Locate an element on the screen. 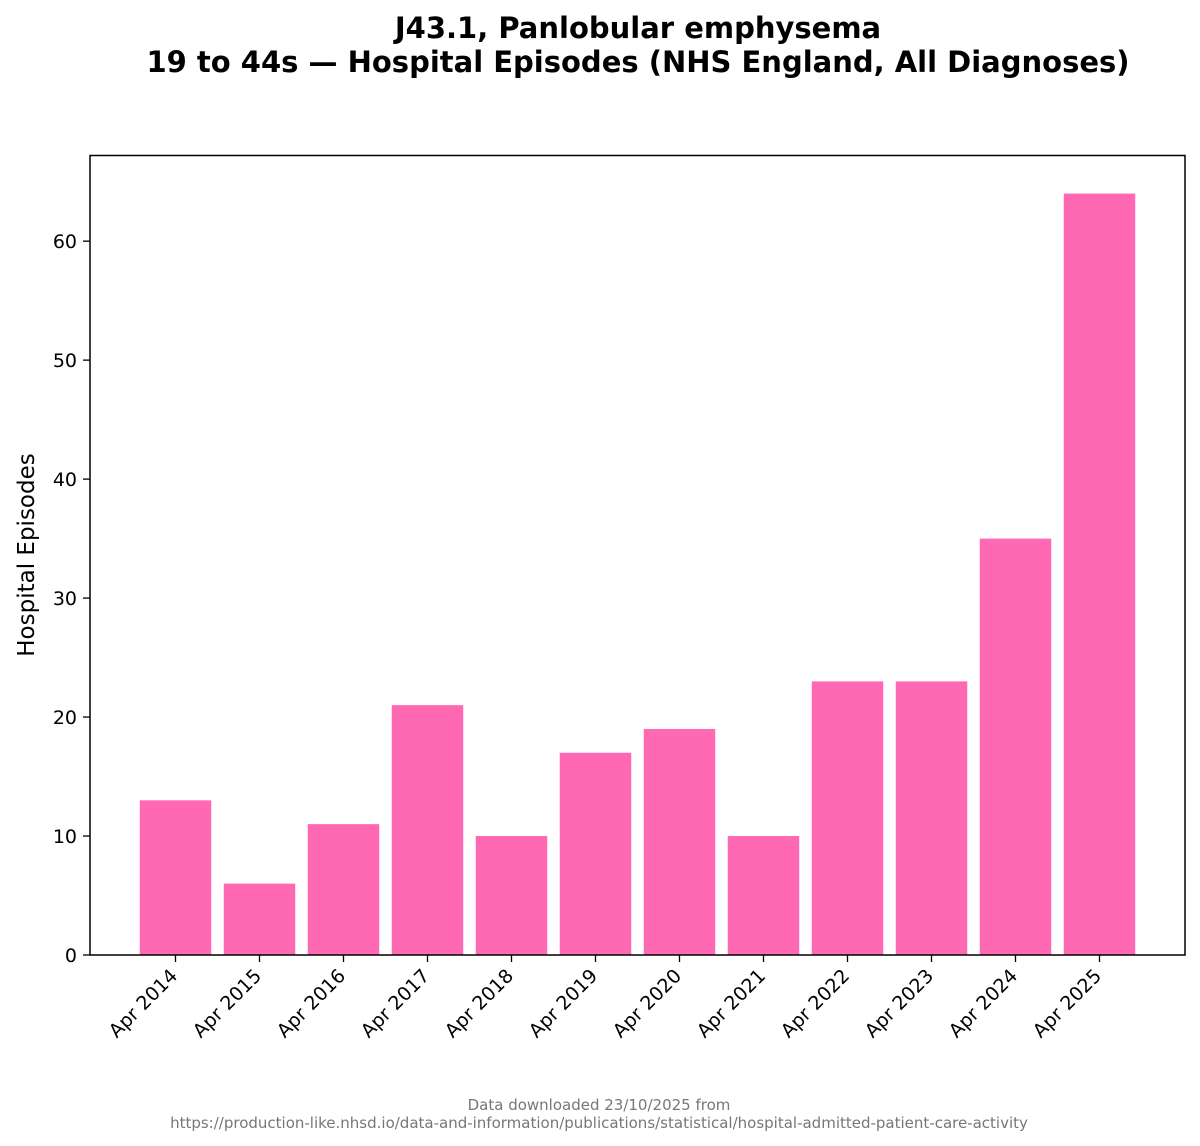  x-tick-label: Apr 2024 is located at coordinates (983, 1003).